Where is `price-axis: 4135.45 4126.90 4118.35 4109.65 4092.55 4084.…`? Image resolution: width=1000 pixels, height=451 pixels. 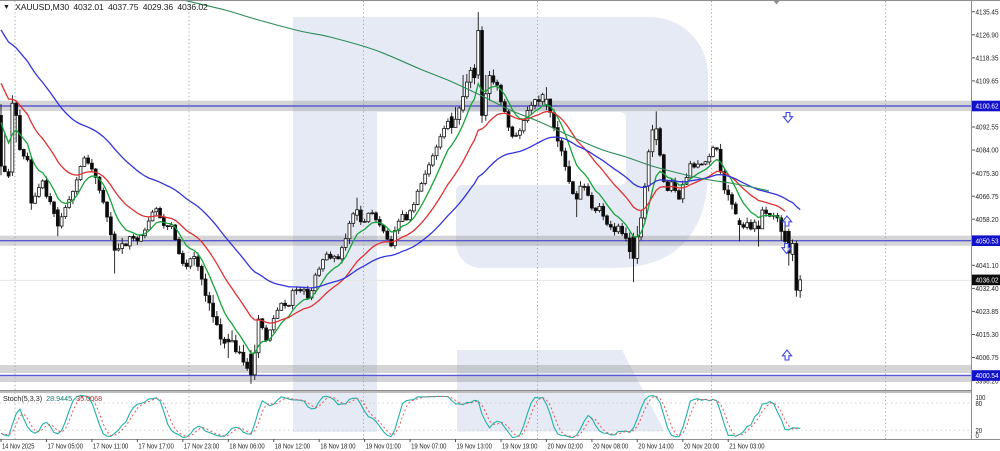 price-axis: 4135.45 4126.90 4118.35 4109.65 4092.55 4084.… is located at coordinates (986, 223).